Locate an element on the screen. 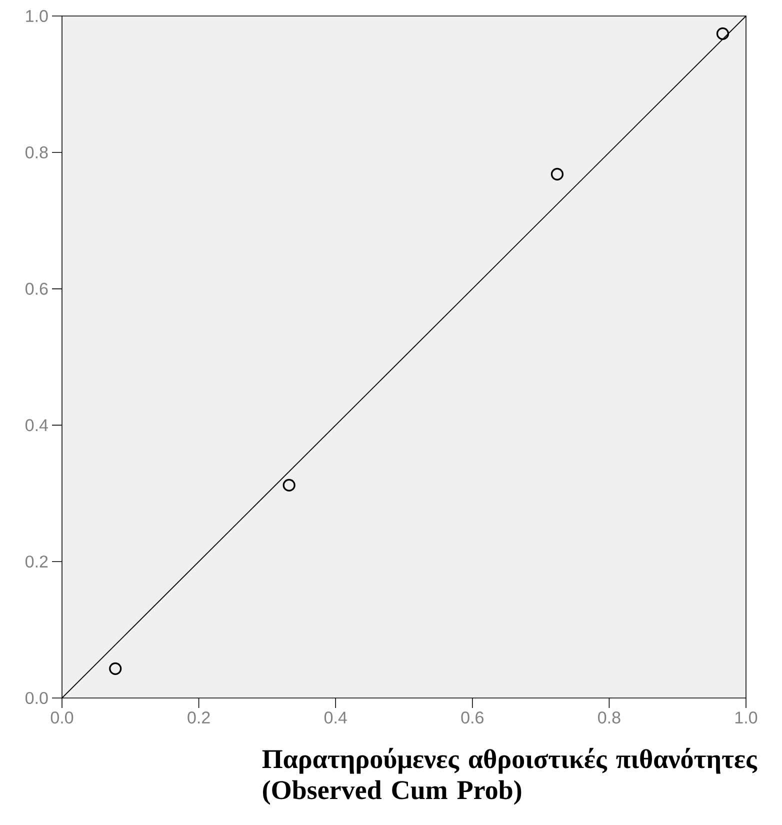 This screenshot has width=782, height=825. y-tick-label: 1.0 is located at coordinates (37, 16).